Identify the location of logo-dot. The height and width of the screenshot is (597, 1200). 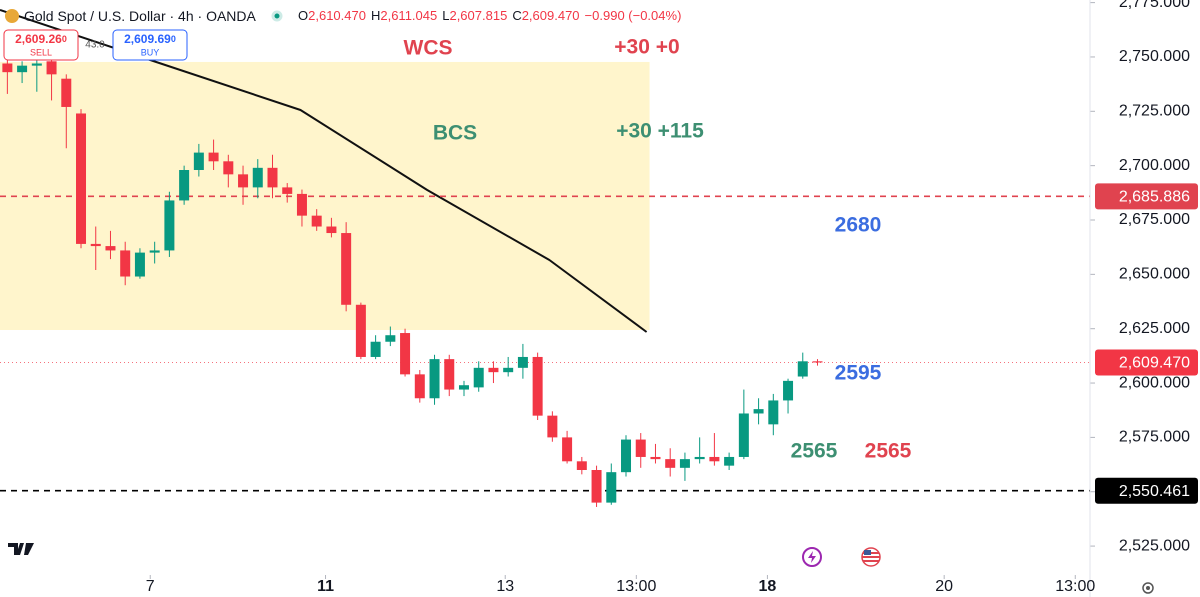
(12, 16).